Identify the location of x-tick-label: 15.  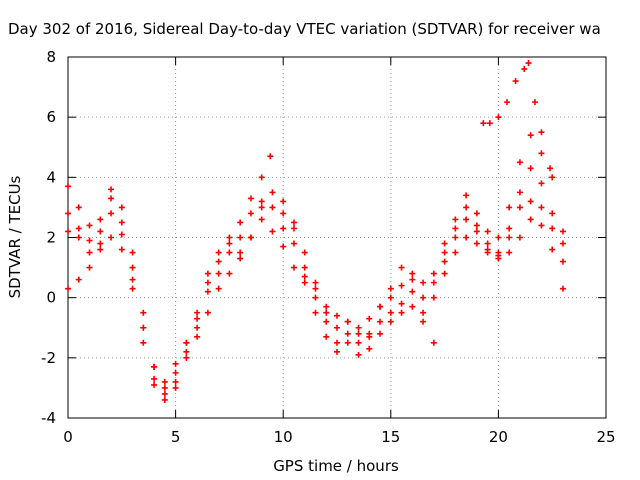
(390, 437).